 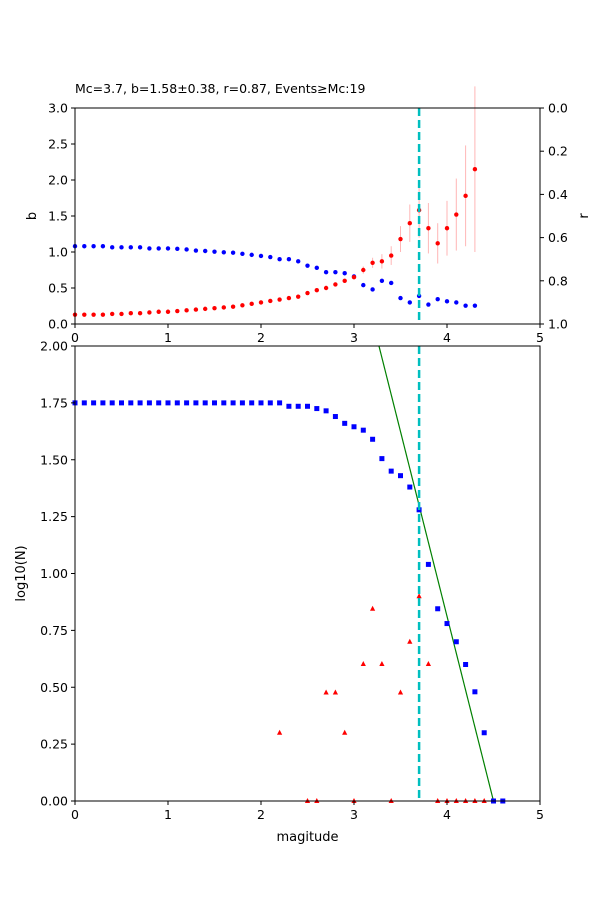 What do you see at coordinates (54, 801) in the screenshot?
I see `y-tick-label: 0.00` at bounding box center [54, 801].